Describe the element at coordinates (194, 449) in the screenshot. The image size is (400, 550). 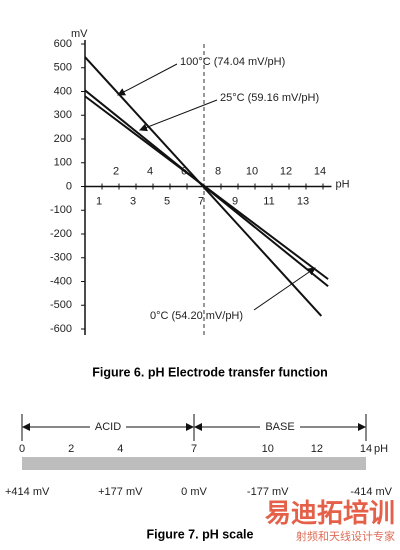
I see `scale-tick-label: 7` at that location.